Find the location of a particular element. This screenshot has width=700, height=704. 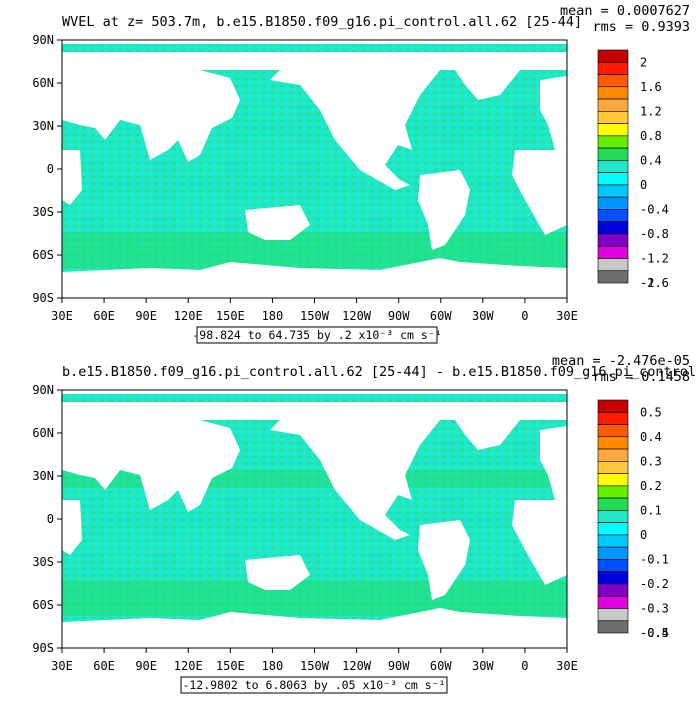

colorbar-label: 0.2 is located at coordinates (651, 486).